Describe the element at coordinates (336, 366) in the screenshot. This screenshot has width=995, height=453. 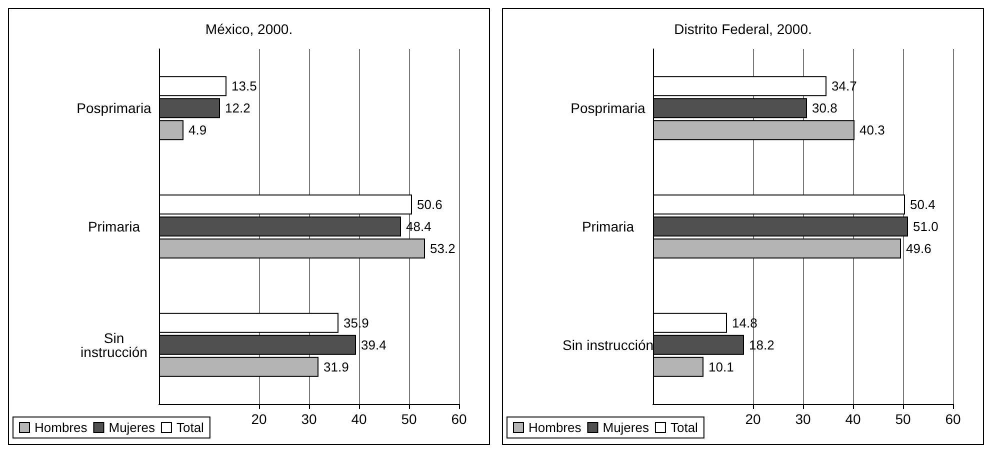
I see `data-label: 31.9` at that location.